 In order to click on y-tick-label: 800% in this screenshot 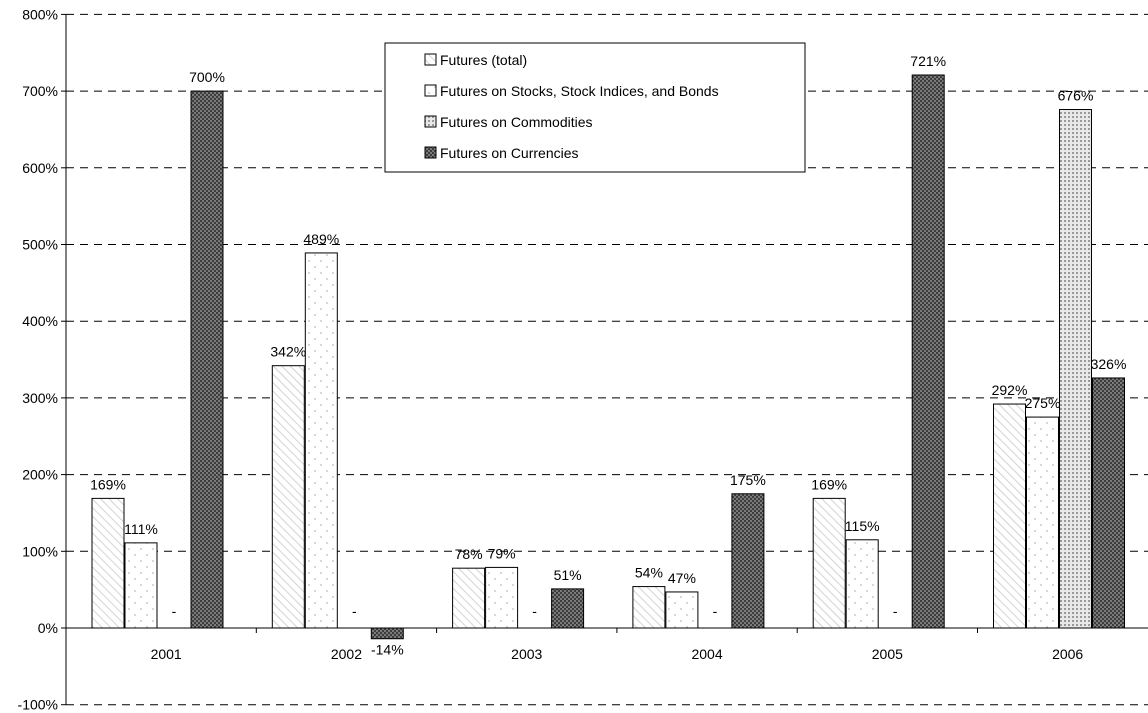, I will do `click(40, 14)`.